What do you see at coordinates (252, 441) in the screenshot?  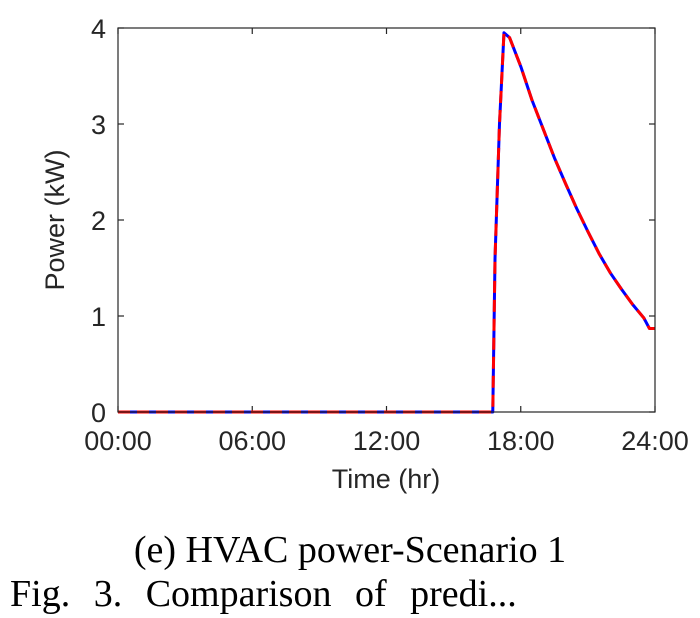 I see `x-tick-label: 06:00` at bounding box center [252, 441].